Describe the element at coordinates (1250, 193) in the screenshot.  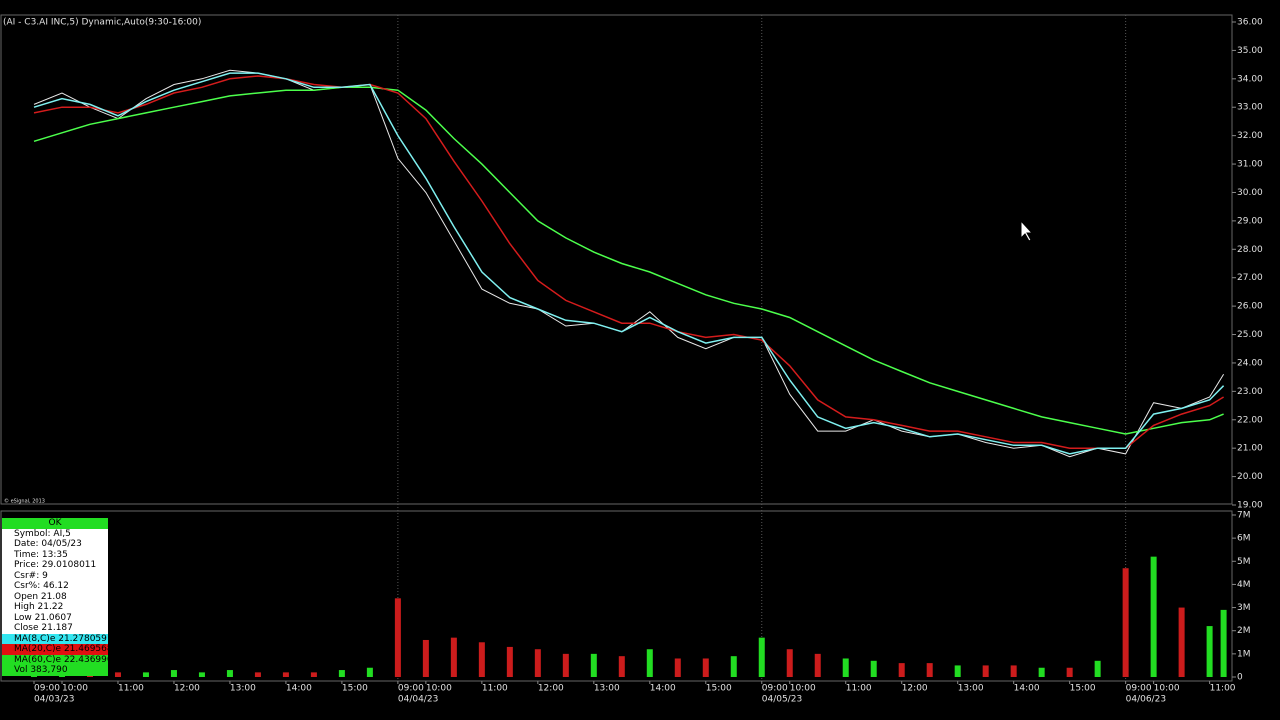
I see `y-tick-label: 30.00` at that location.